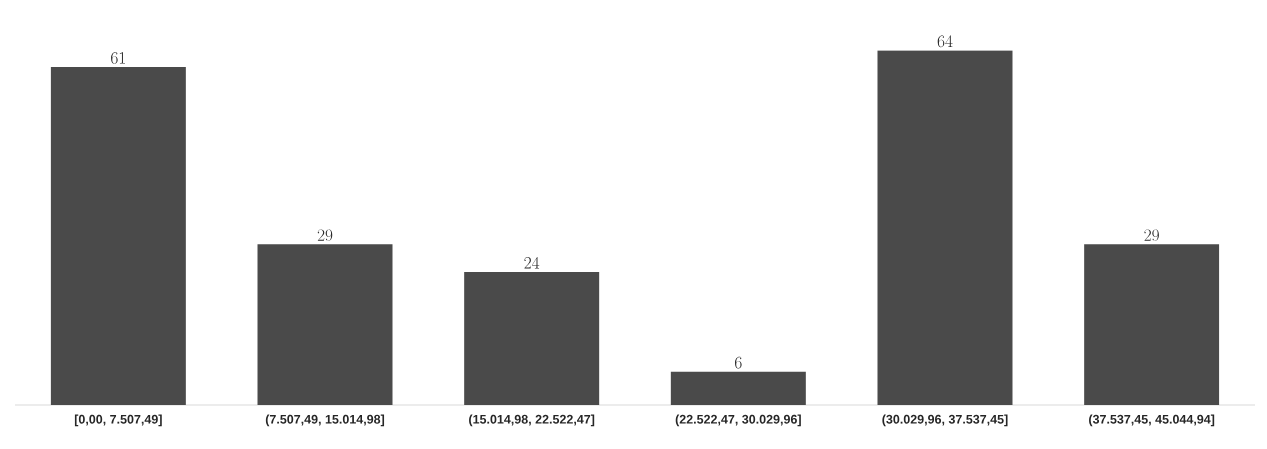  Describe the element at coordinates (738, 420) in the screenshot. I see `x-tick-label: (22.522,47, 30.029,96]` at that location.